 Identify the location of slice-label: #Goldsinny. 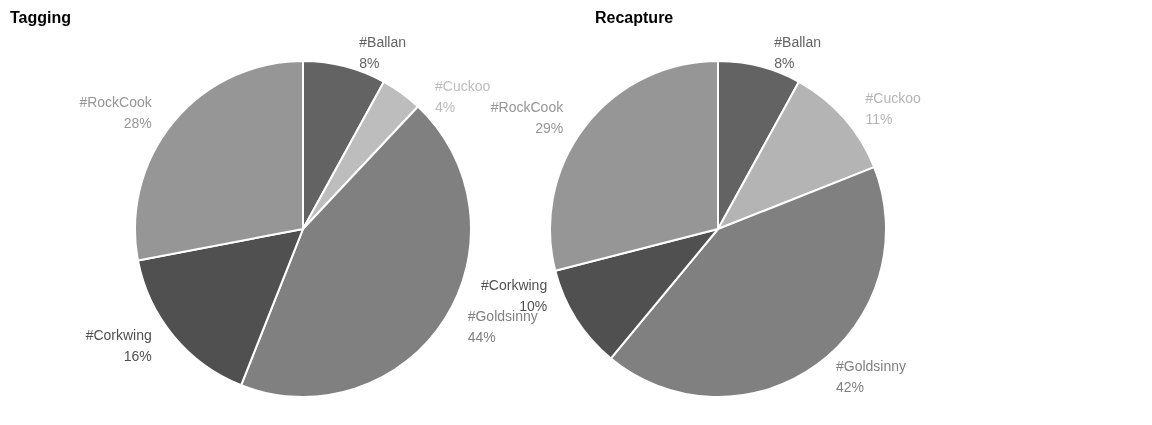
(871, 365).